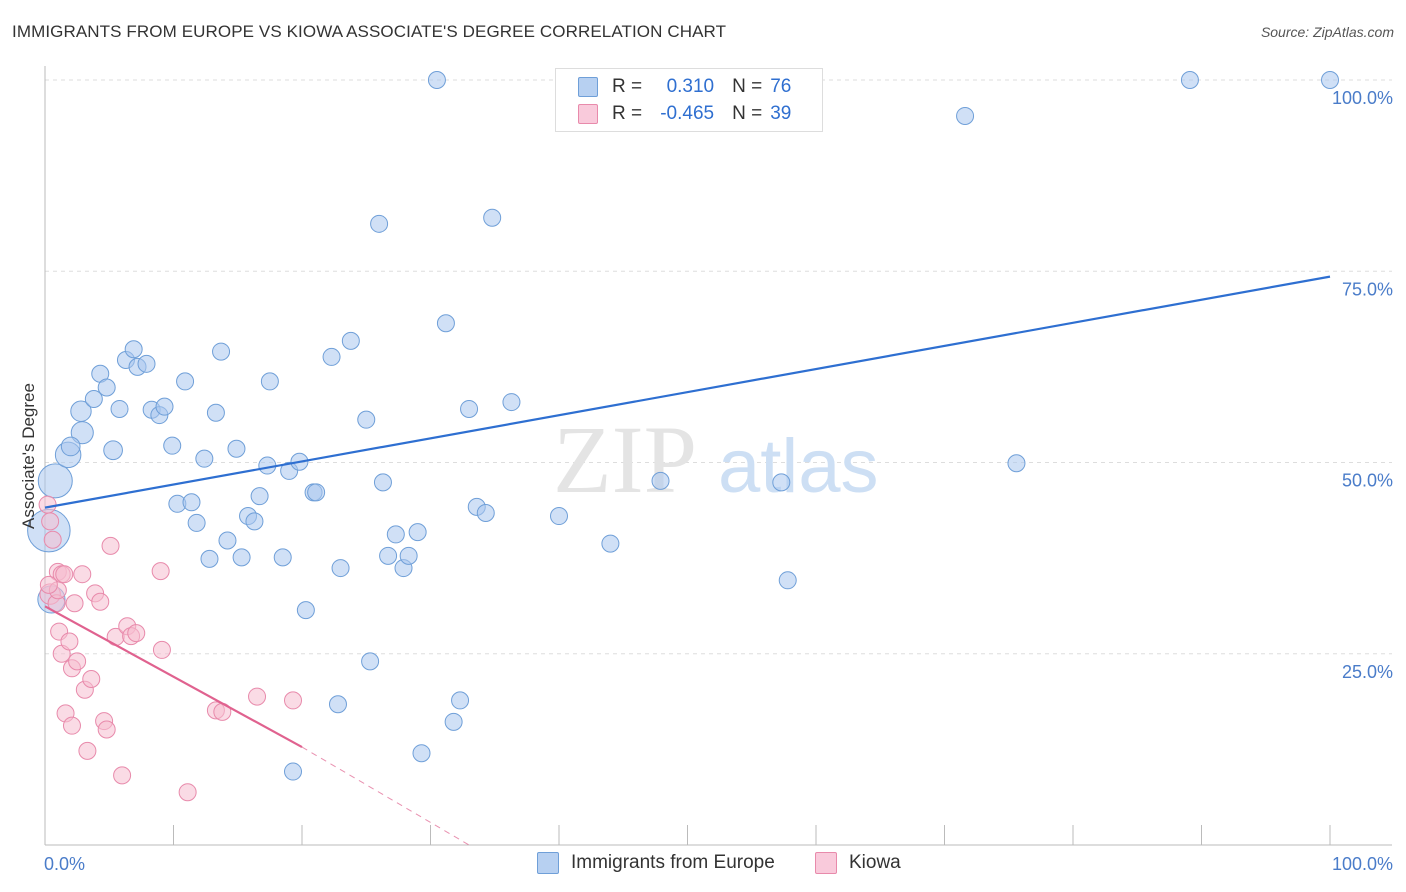 The image size is (1406, 892). I want to click on legend-item-kiowa: Kiowa, so click(858, 863).